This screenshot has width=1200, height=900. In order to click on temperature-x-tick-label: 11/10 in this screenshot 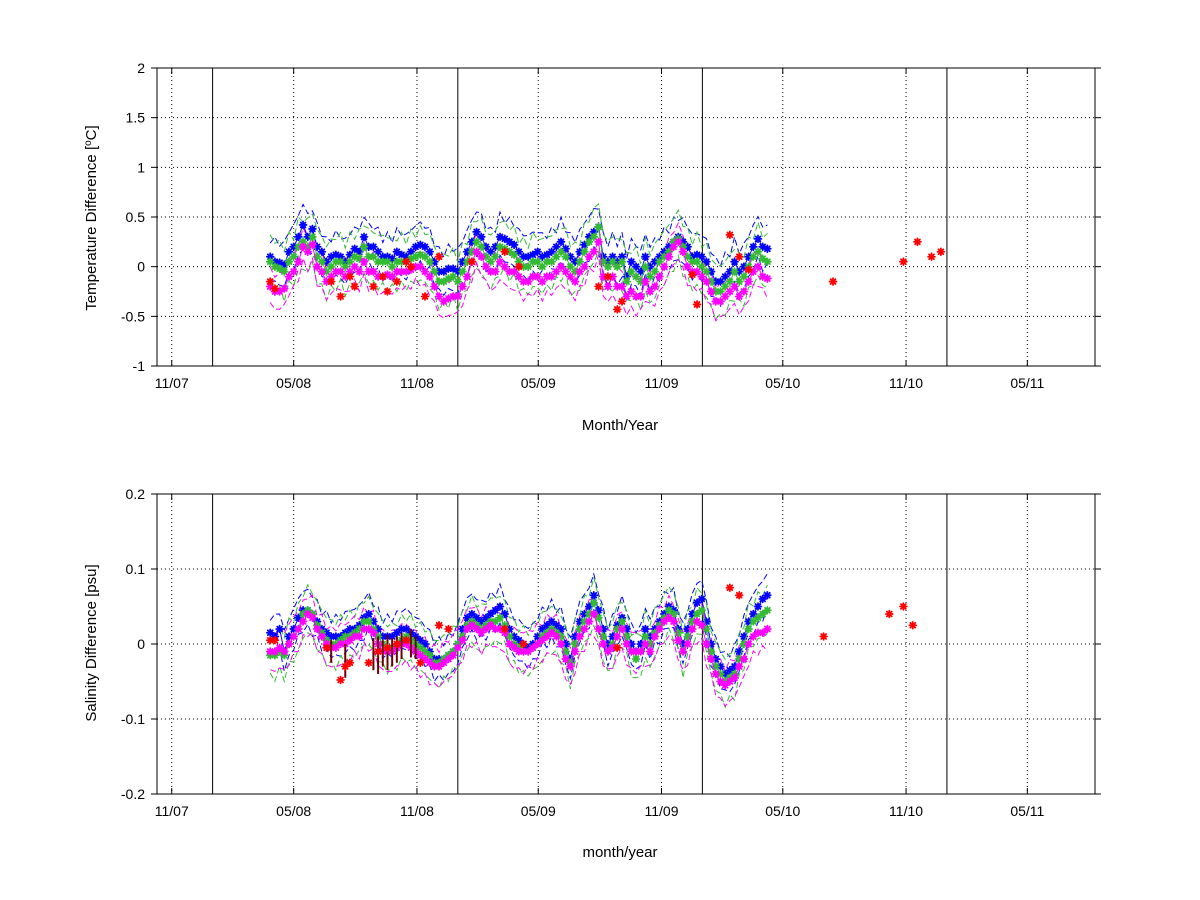, I will do `click(906, 383)`.